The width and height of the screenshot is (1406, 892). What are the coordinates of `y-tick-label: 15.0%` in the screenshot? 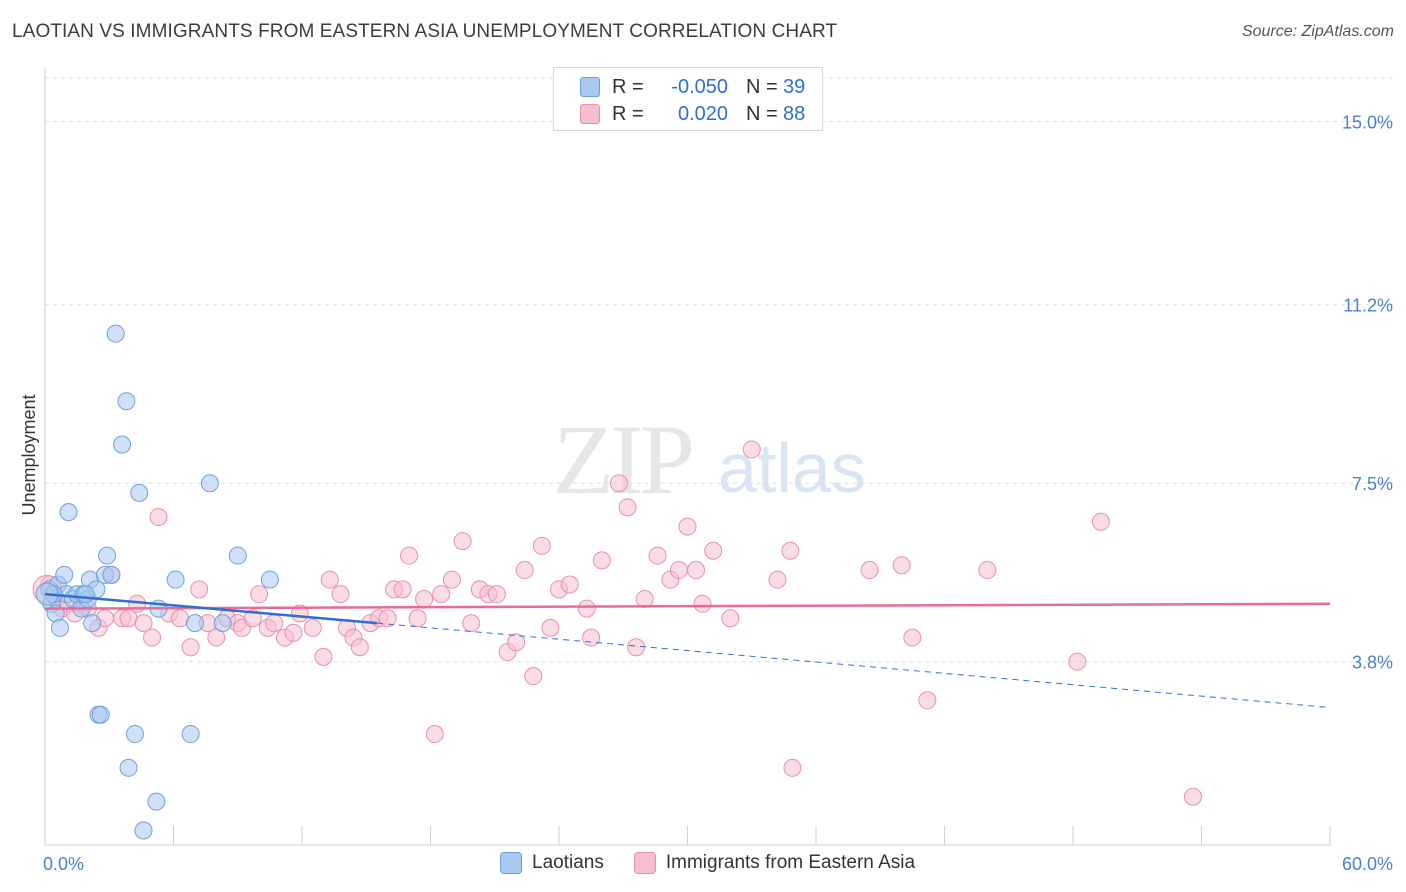 It's located at (1367, 122).